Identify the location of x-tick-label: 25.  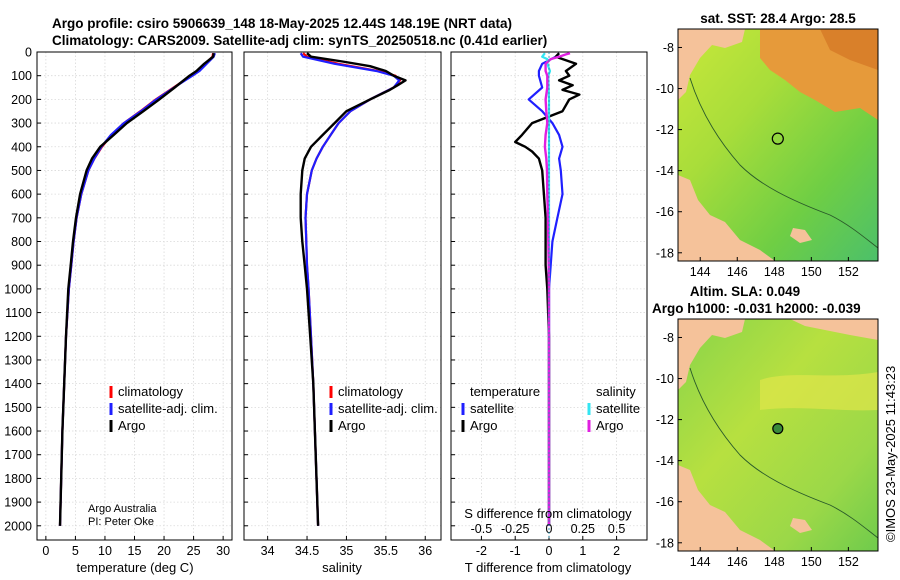
(194, 551).